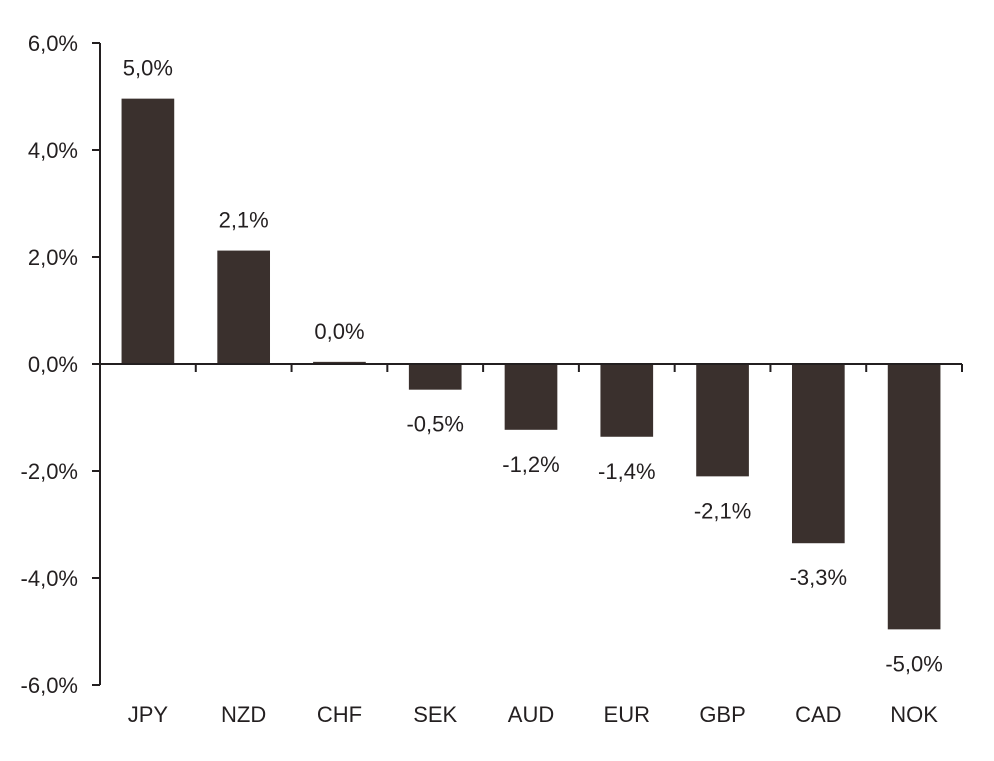 The width and height of the screenshot is (994, 761). I want to click on x-tick-label: GBP, so click(722, 714).